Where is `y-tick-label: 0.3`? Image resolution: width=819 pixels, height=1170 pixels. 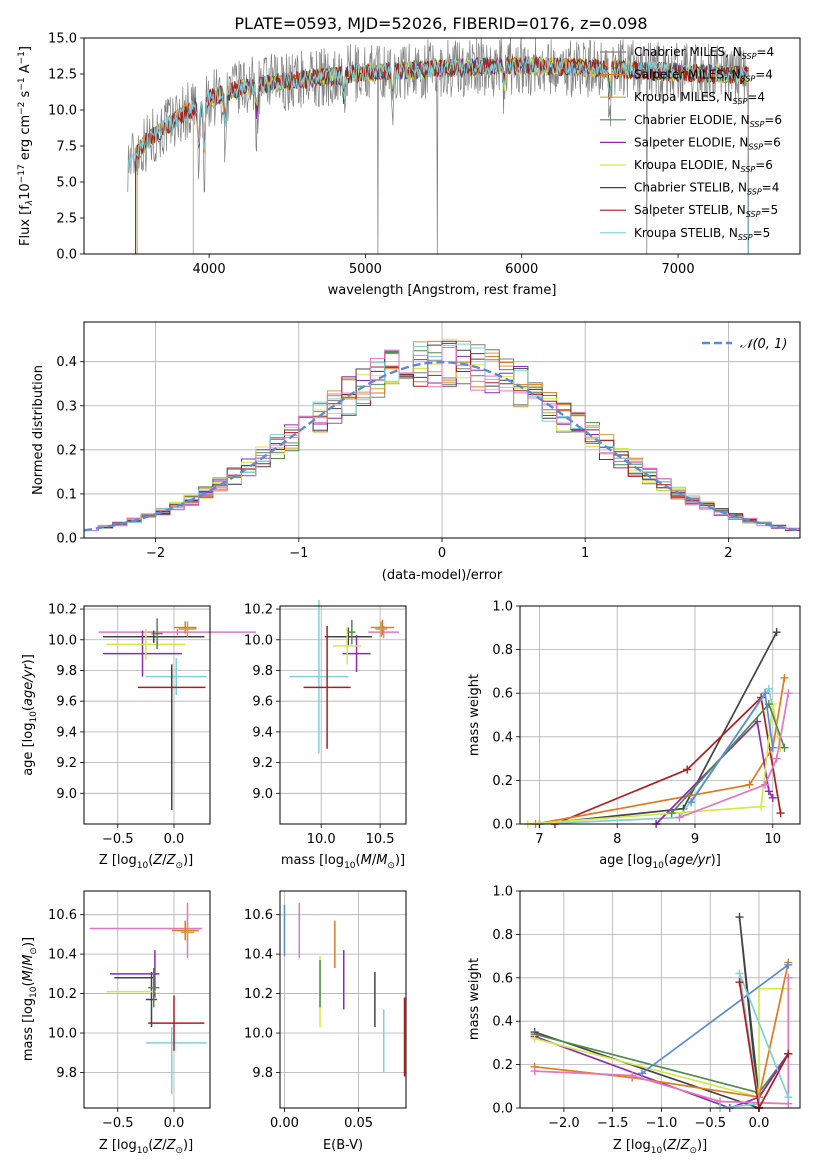
y-tick-label: 0.3 is located at coordinates (66, 406).